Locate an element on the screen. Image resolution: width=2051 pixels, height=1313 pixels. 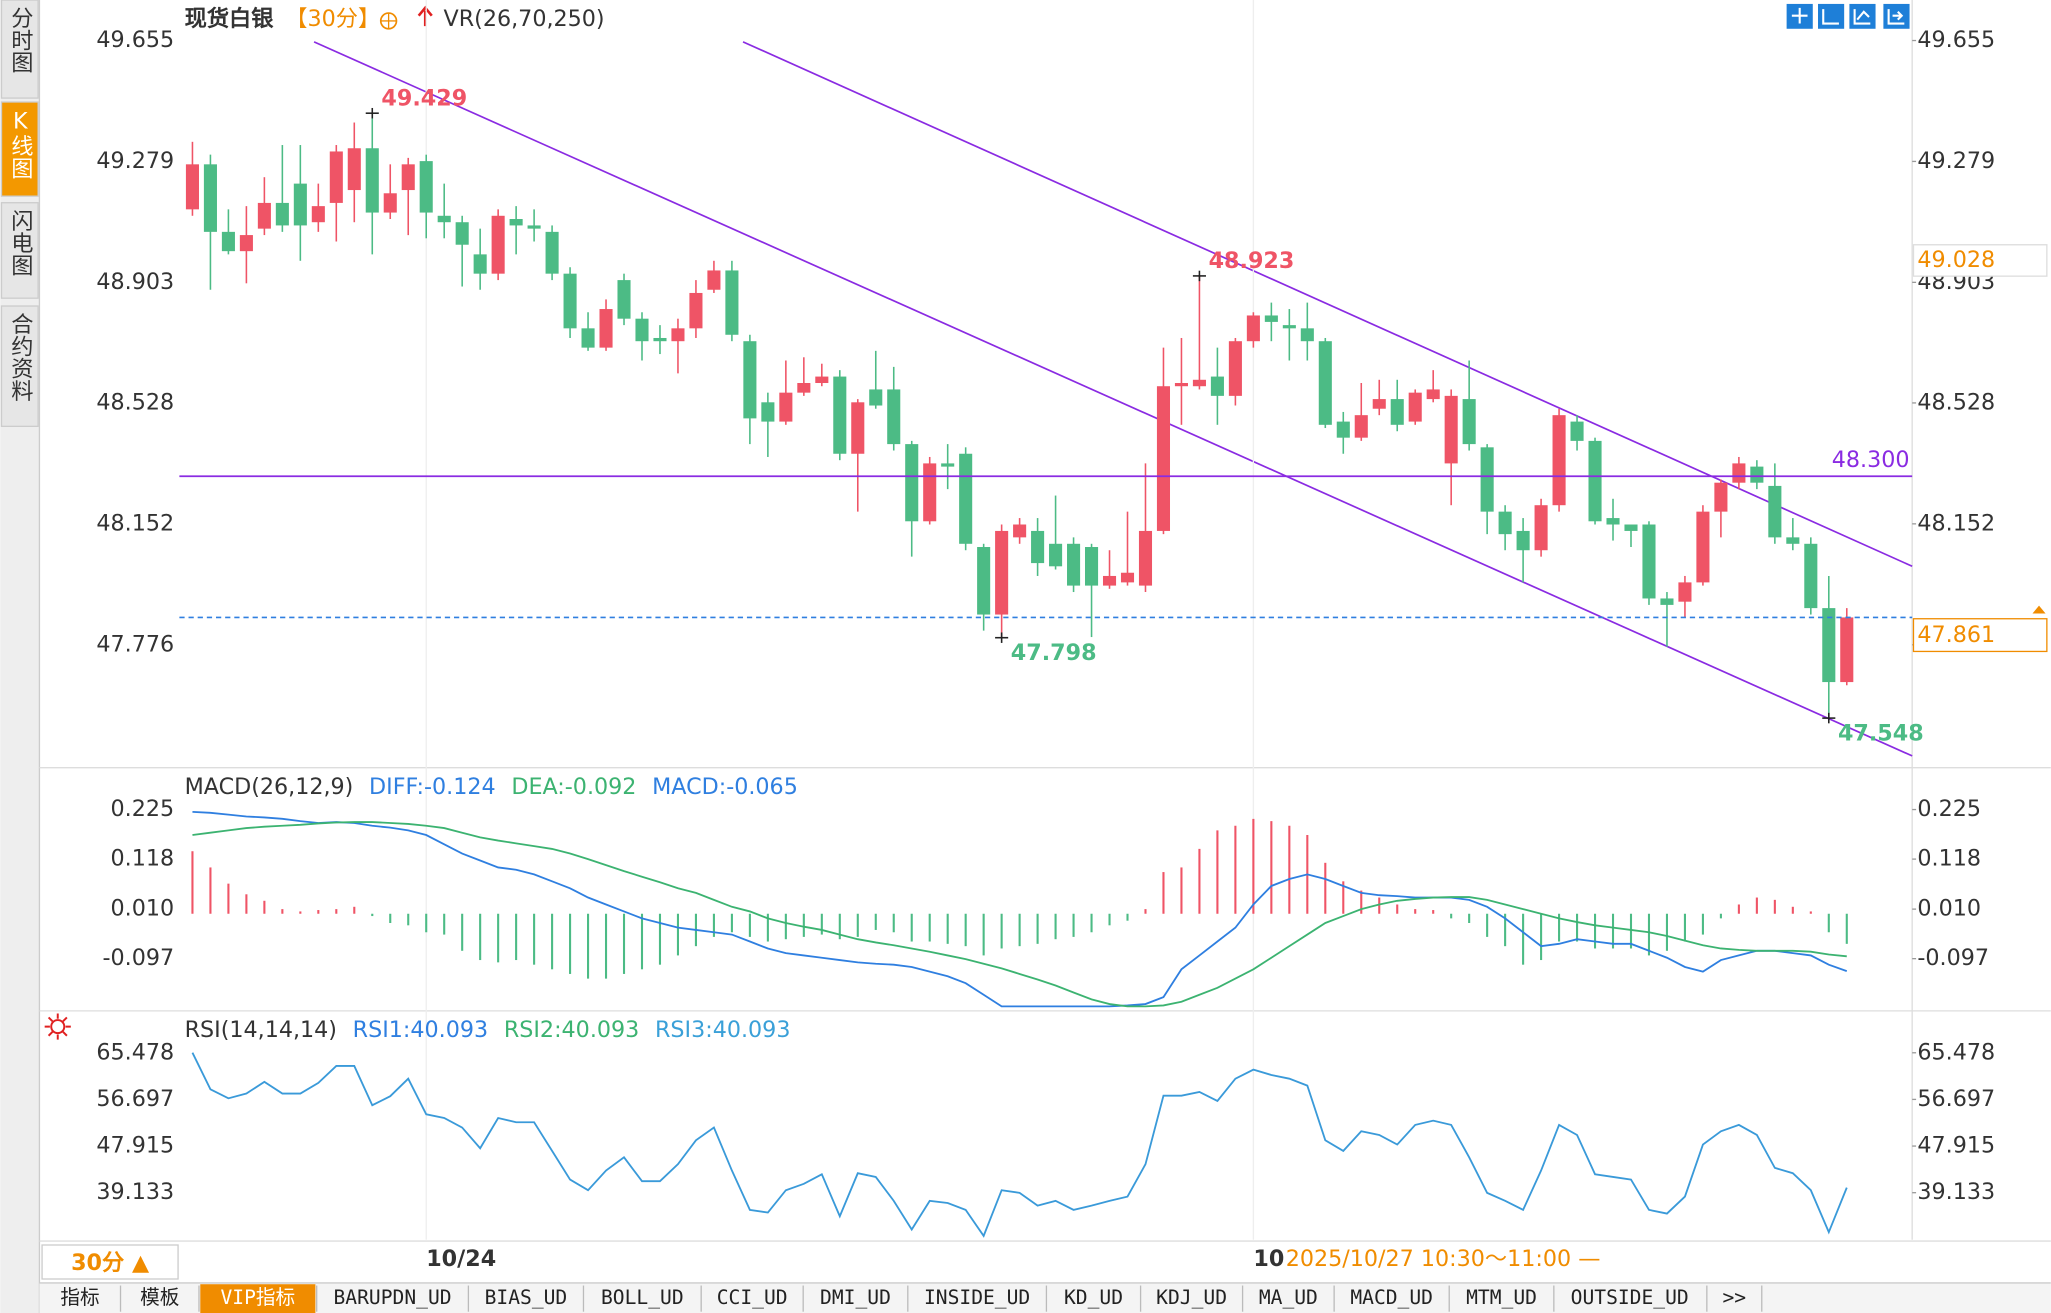
extreme-label: 47.798 is located at coordinates (1054, 653).